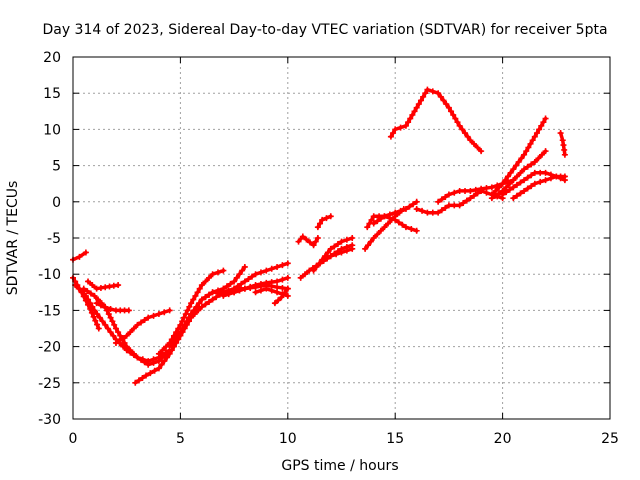 This screenshot has width=640, height=480. Describe the element at coordinates (122, 323) in the screenshot. I see `series-trace` at that location.